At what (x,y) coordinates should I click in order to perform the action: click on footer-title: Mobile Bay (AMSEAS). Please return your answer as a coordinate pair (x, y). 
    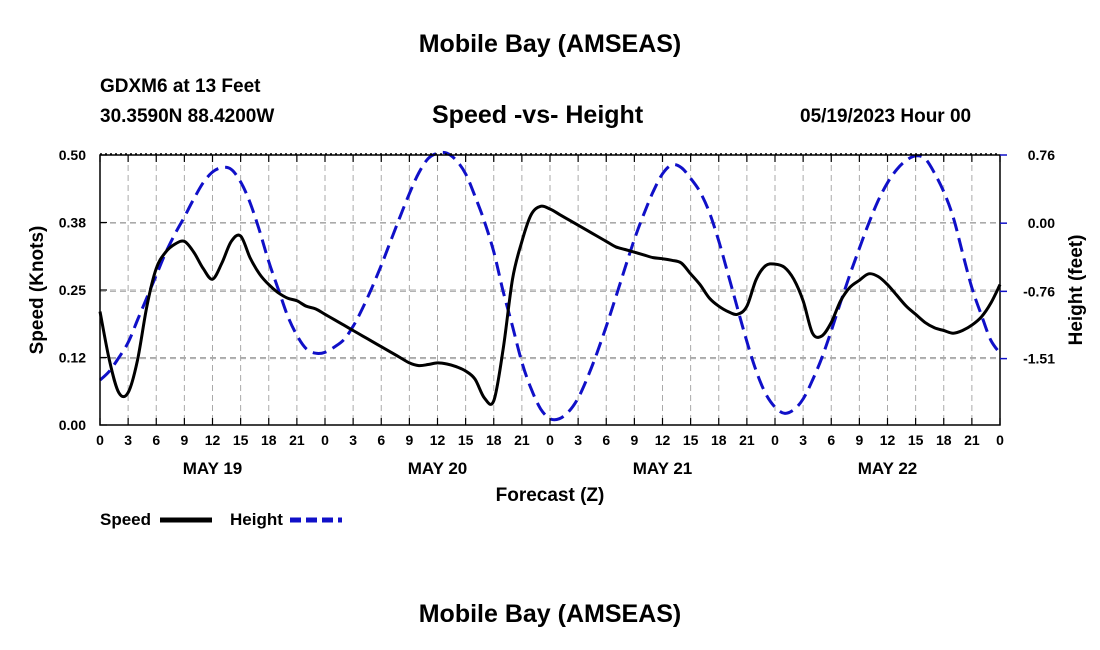
    Looking at the image, I should click on (550, 614).